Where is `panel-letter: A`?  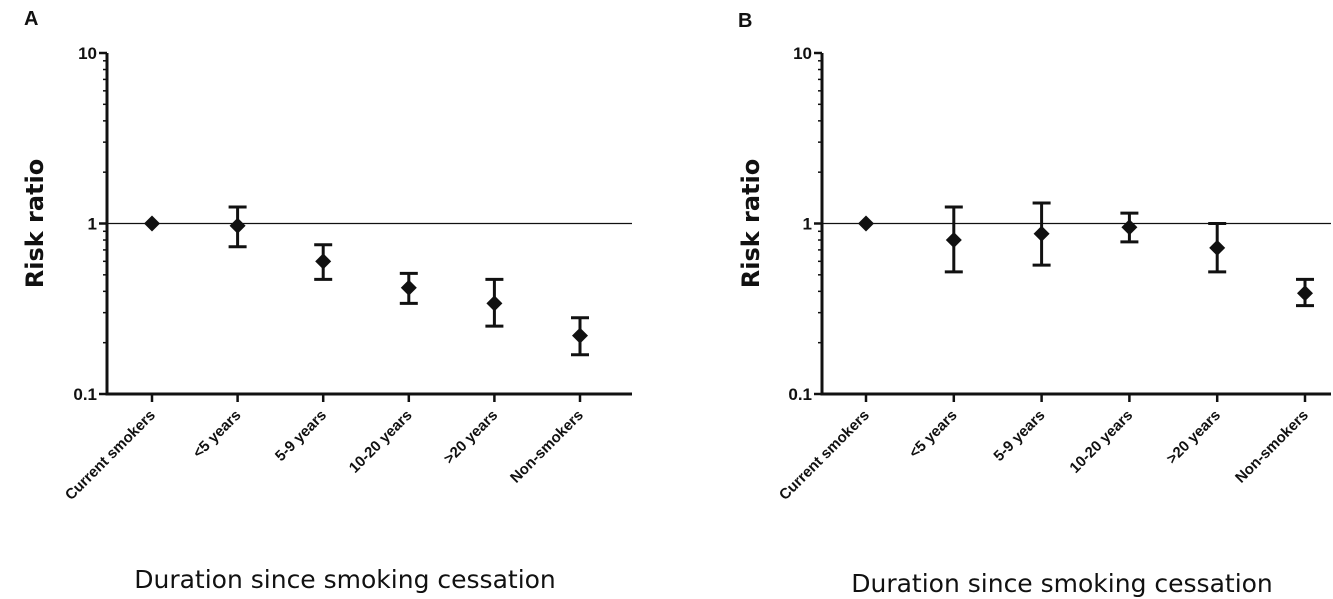 panel-letter: A is located at coordinates (31, 19).